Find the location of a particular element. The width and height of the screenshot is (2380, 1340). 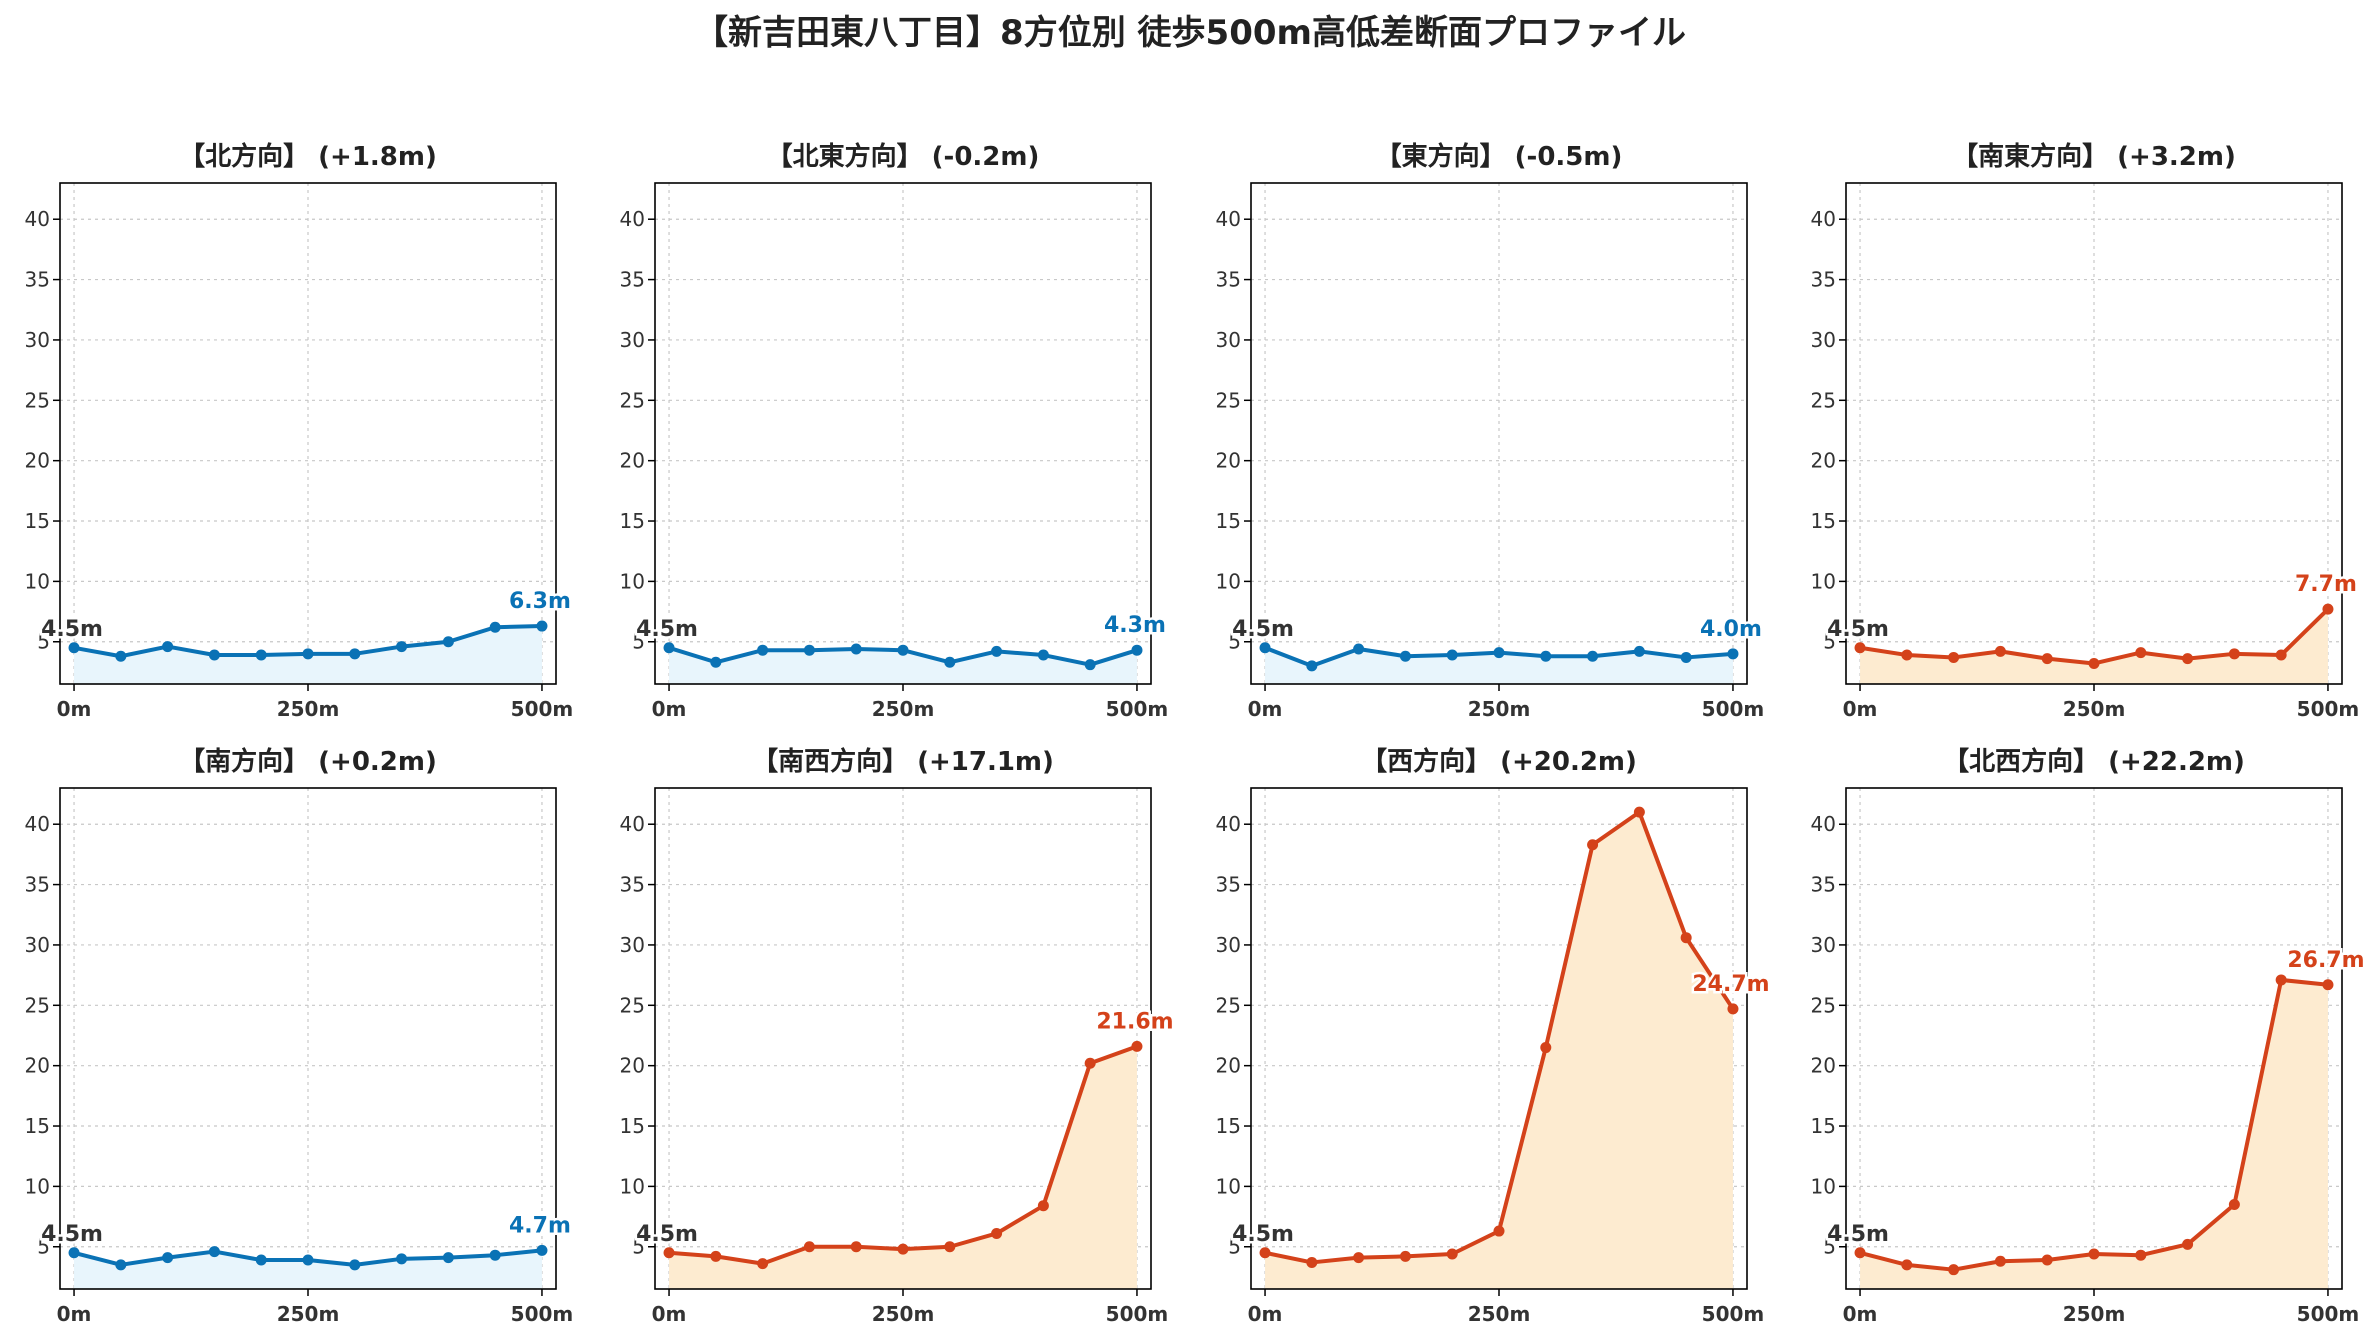

end-value-label: 4.7m is located at coordinates (540, 1225).